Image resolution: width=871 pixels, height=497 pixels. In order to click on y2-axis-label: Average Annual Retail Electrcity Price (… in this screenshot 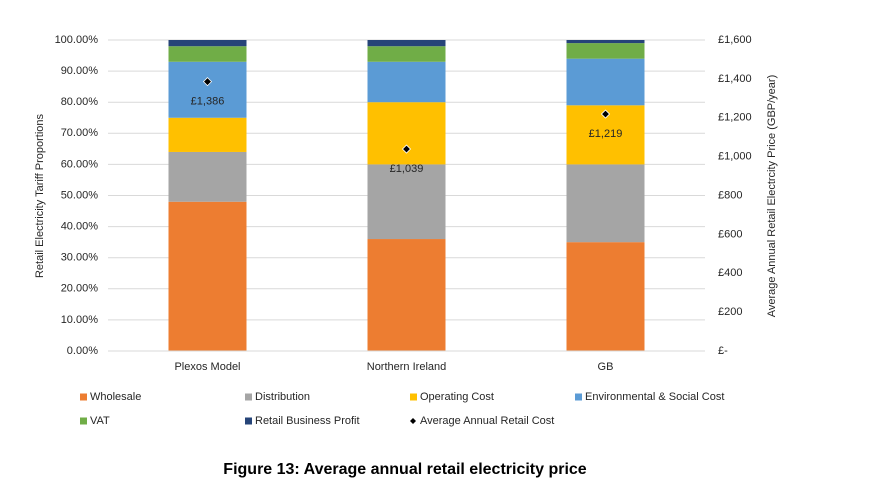, I will do `click(772, 196)`.